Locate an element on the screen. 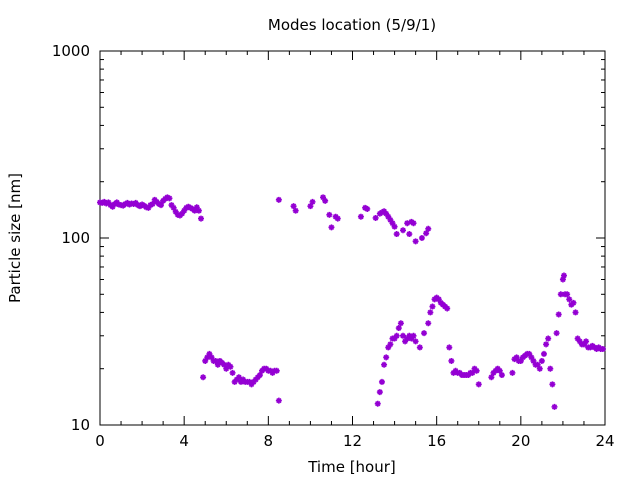 The width and height of the screenshot is (640, 480). y-tick-label: 10 is located at coordinates (80, 425).